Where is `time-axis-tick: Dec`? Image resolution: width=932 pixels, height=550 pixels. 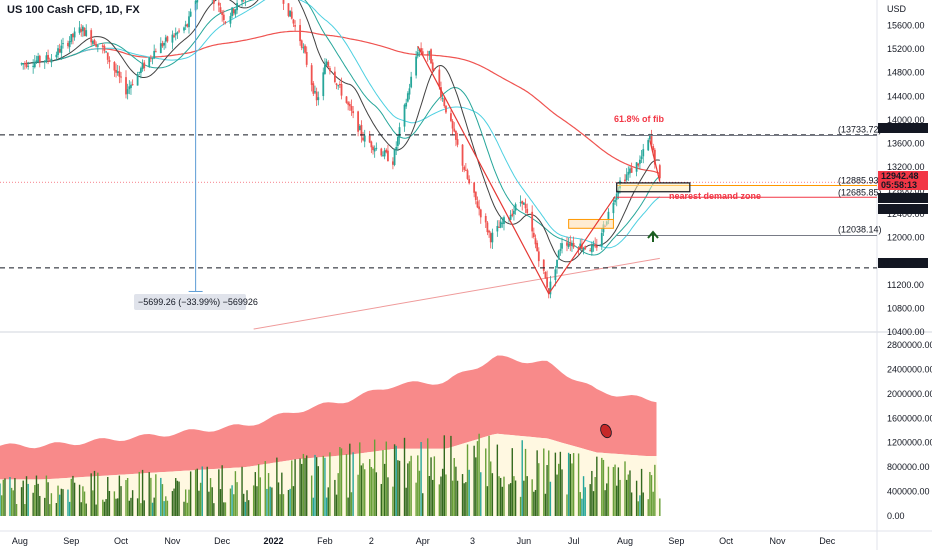 time-axis-tick: Dec is located at coordinates (222, 541).